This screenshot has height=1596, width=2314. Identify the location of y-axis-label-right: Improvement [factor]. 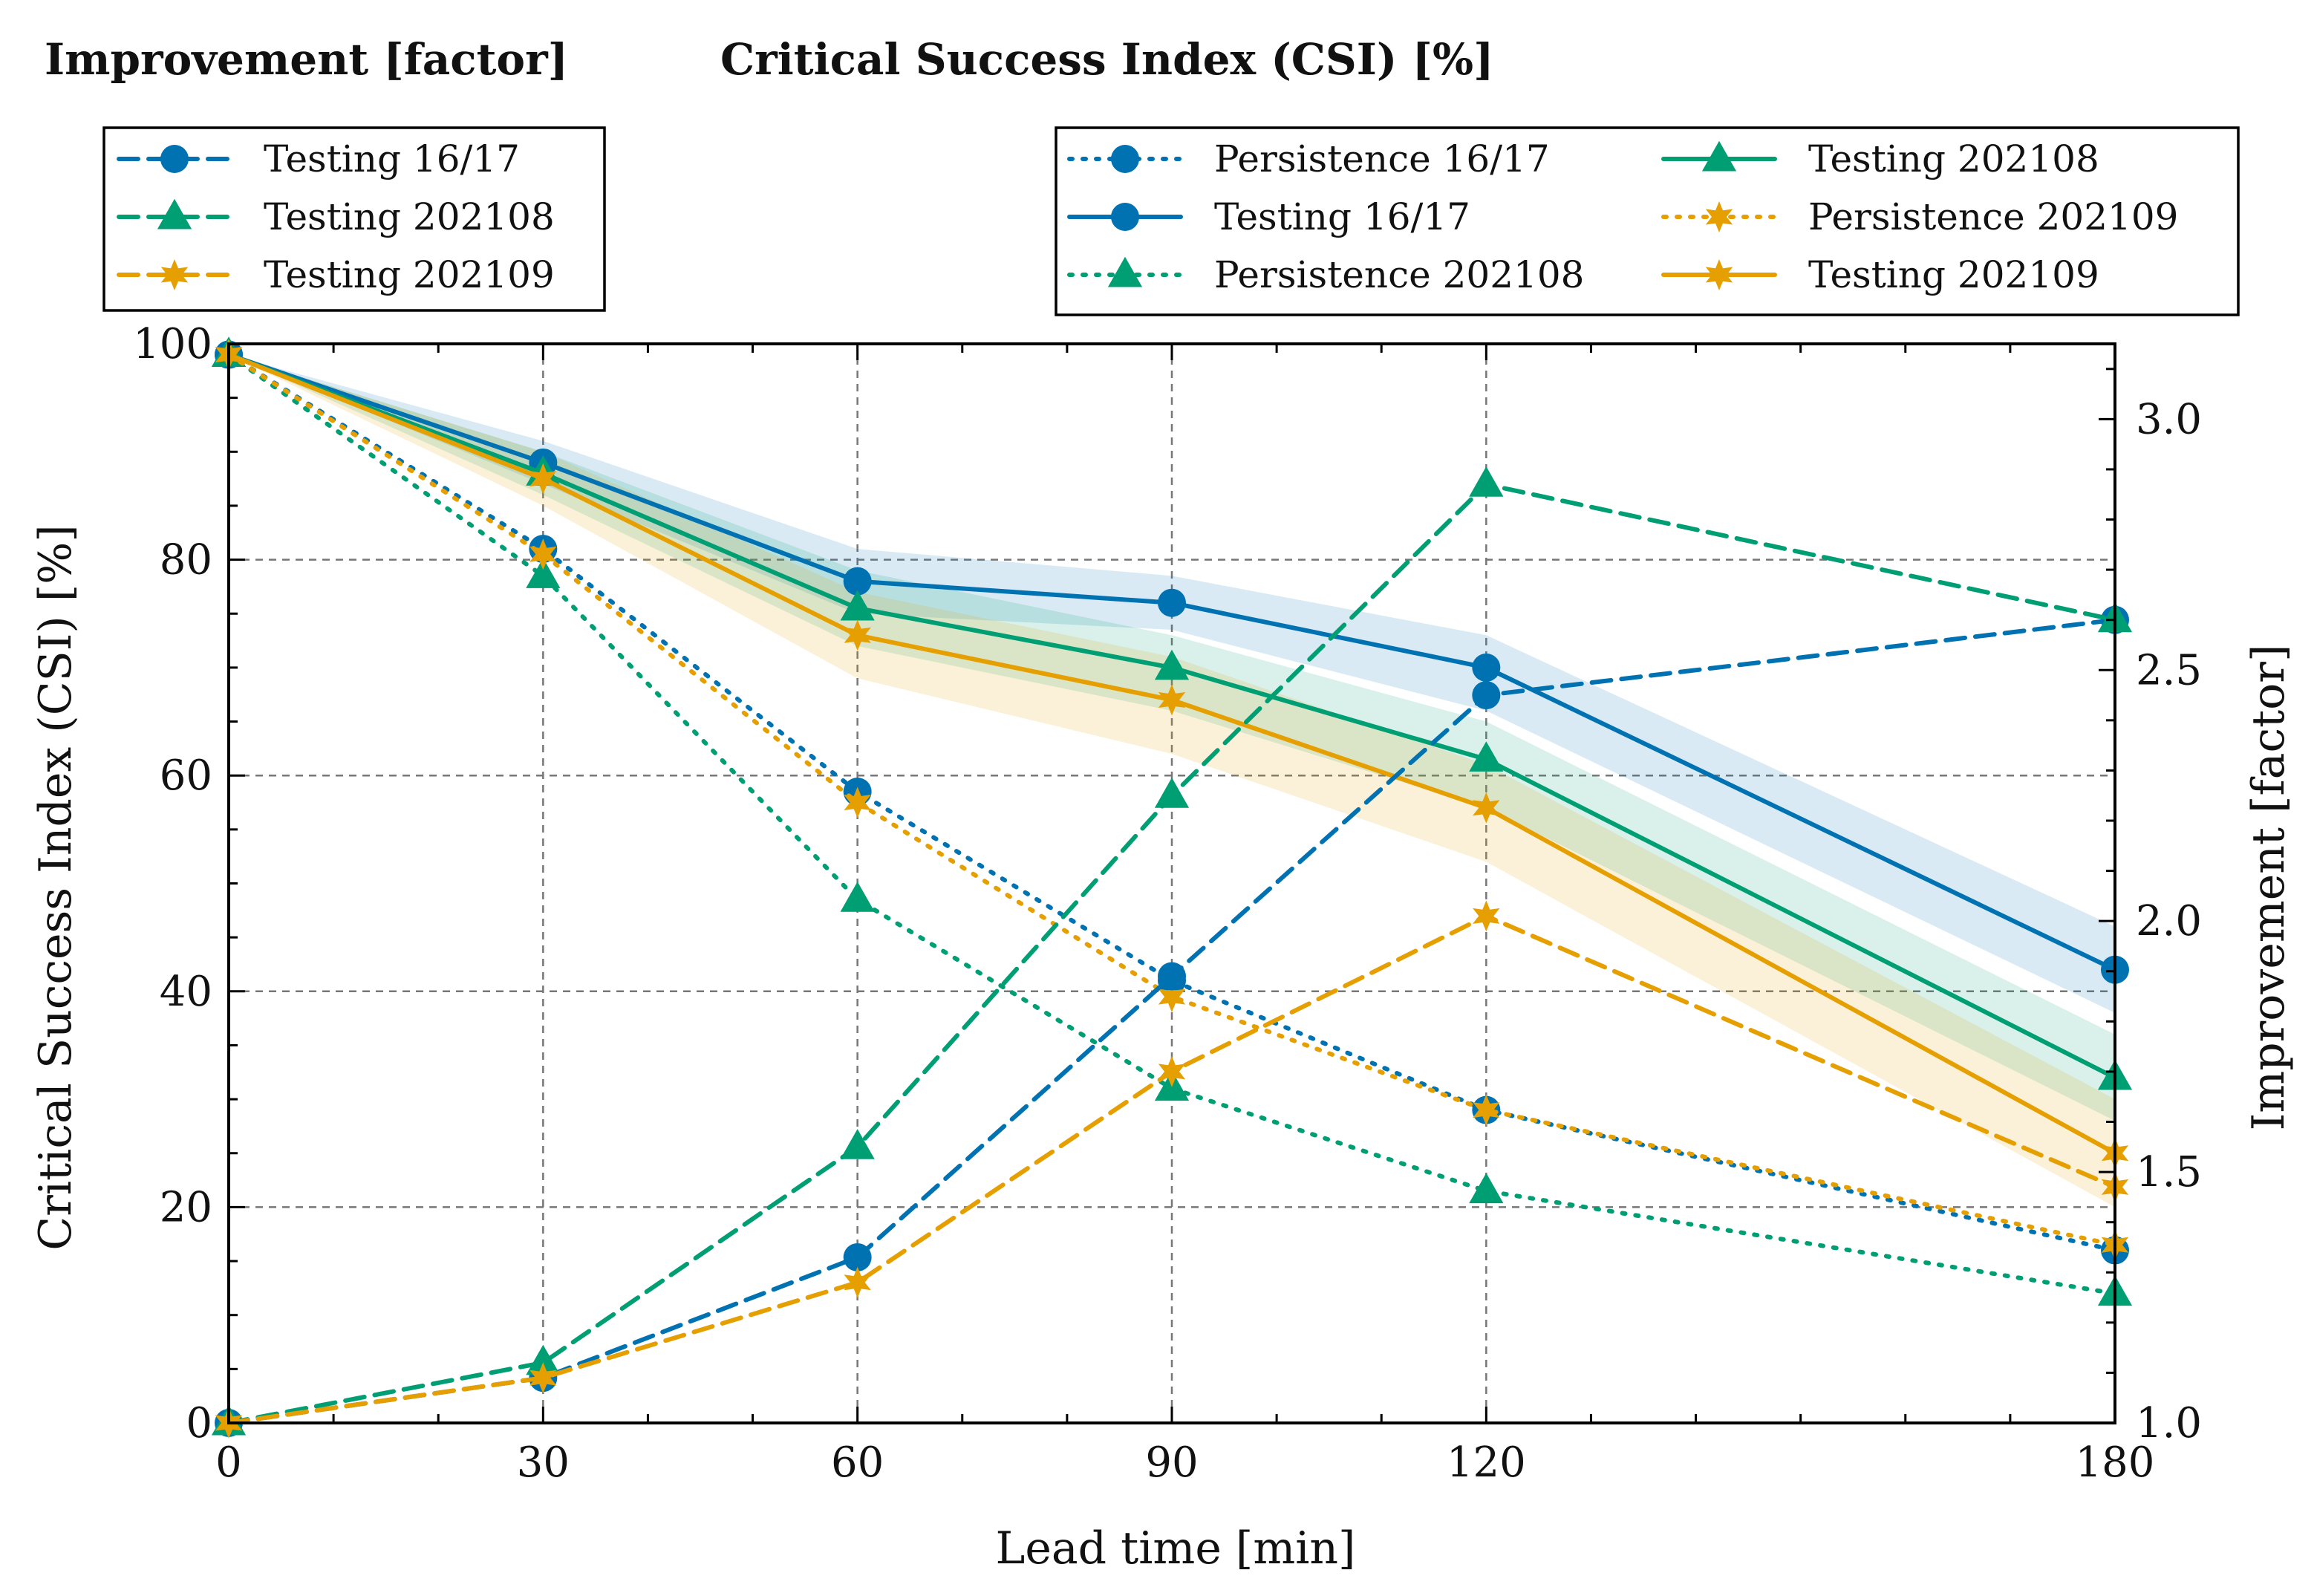
(2269, 888).